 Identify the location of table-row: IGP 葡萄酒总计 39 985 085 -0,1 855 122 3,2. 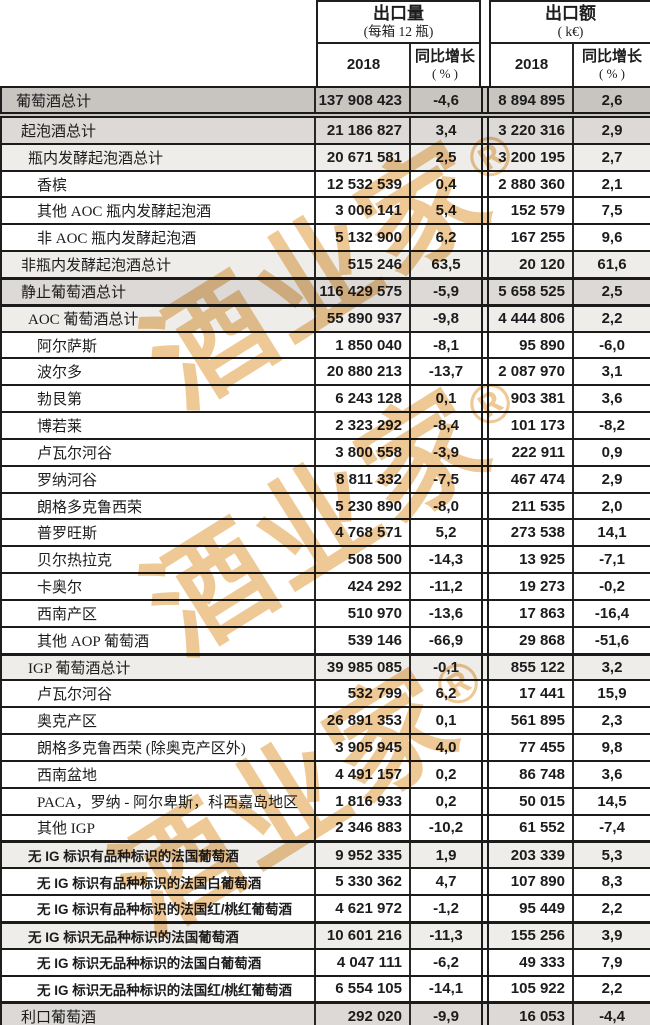
(325, 668).